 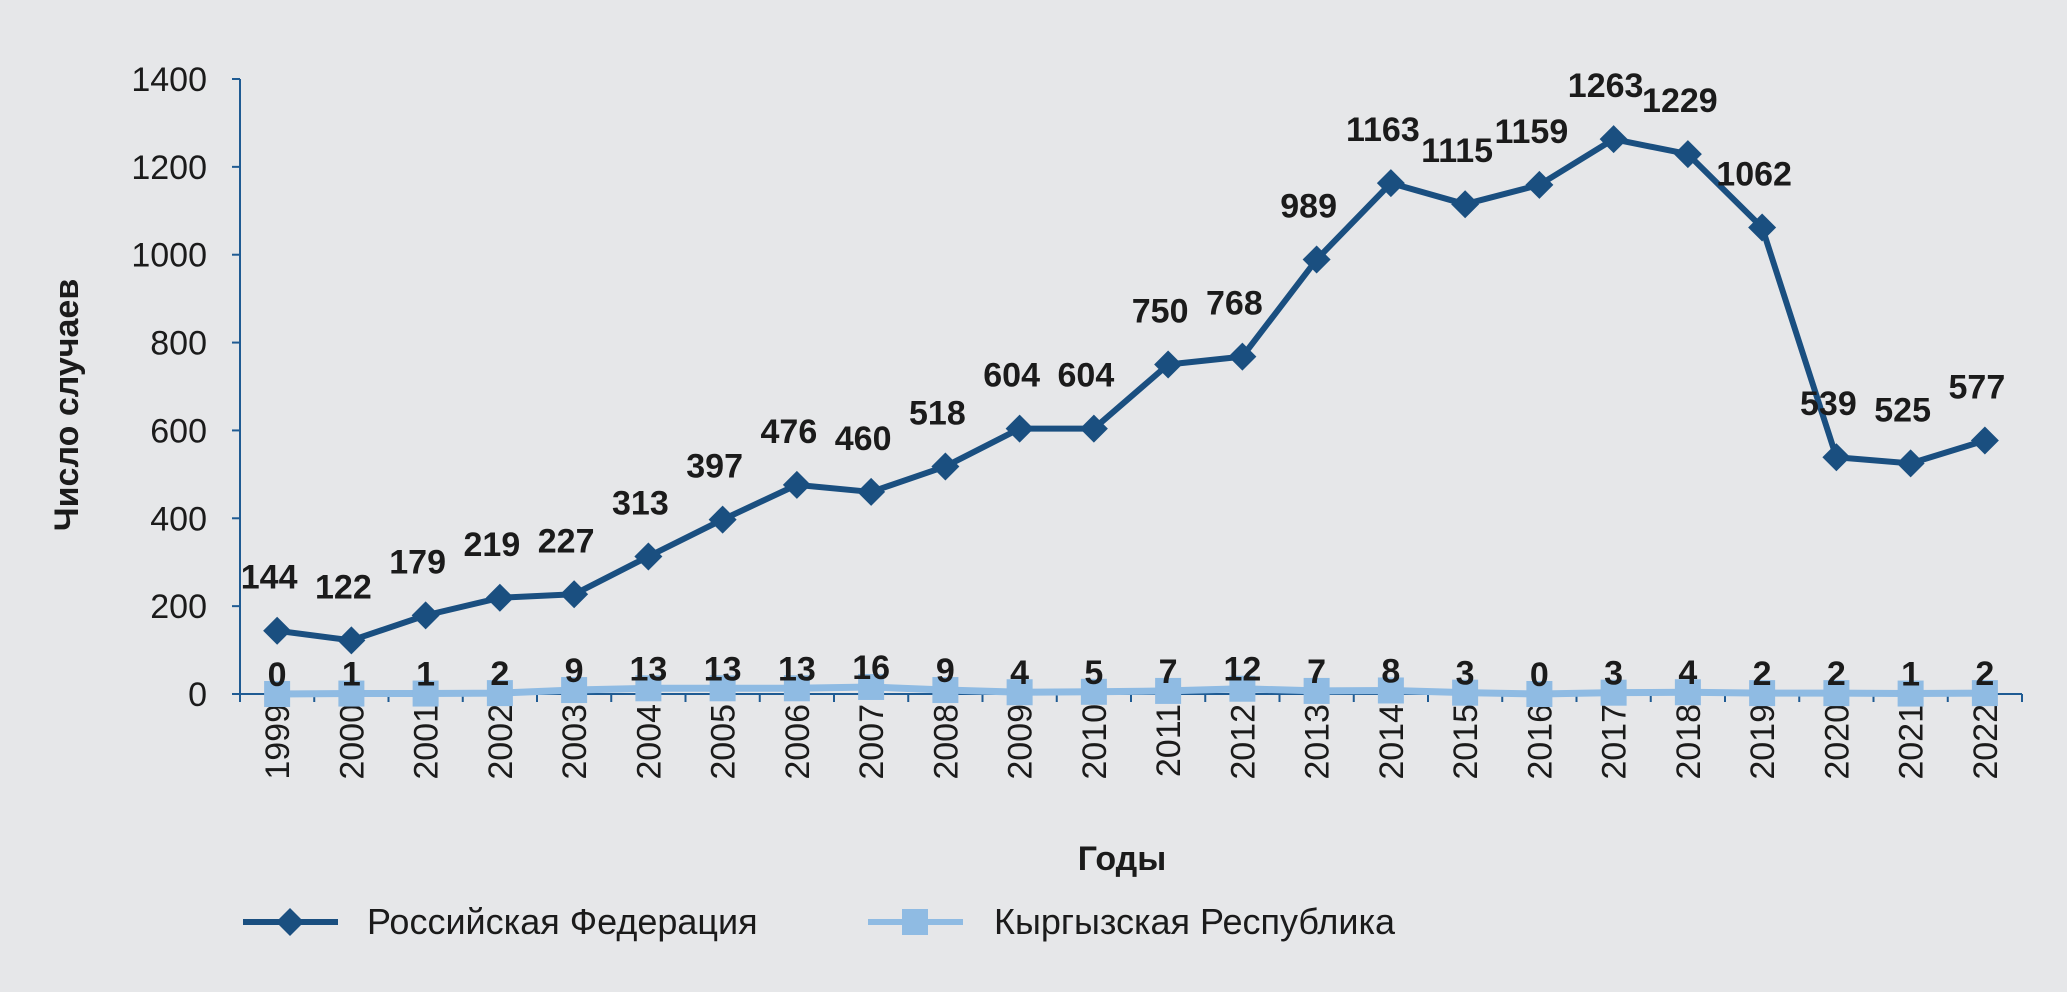 I want to click on legend-marker-diamond-icon, so click(x=290, y=922).